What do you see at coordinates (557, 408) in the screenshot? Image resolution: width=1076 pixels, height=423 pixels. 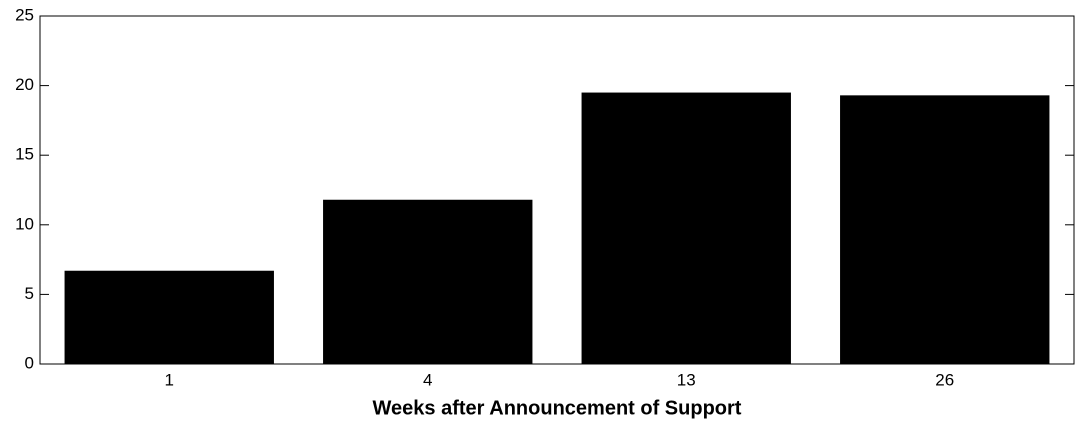 I see `x-axis-title: Weeks after Announcement of Support` at bounding box center [557, 408].